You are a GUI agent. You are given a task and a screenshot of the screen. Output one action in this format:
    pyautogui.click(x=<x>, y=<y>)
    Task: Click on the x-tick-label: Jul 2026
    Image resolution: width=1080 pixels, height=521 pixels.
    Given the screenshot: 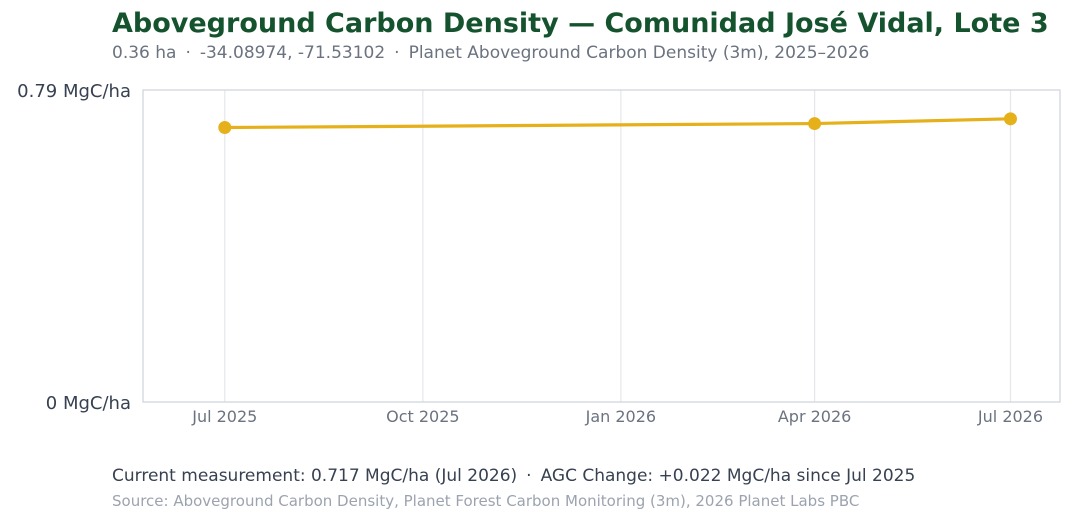 What is the action you would take?
    pyautogui.click(x=1010, y=416)
    